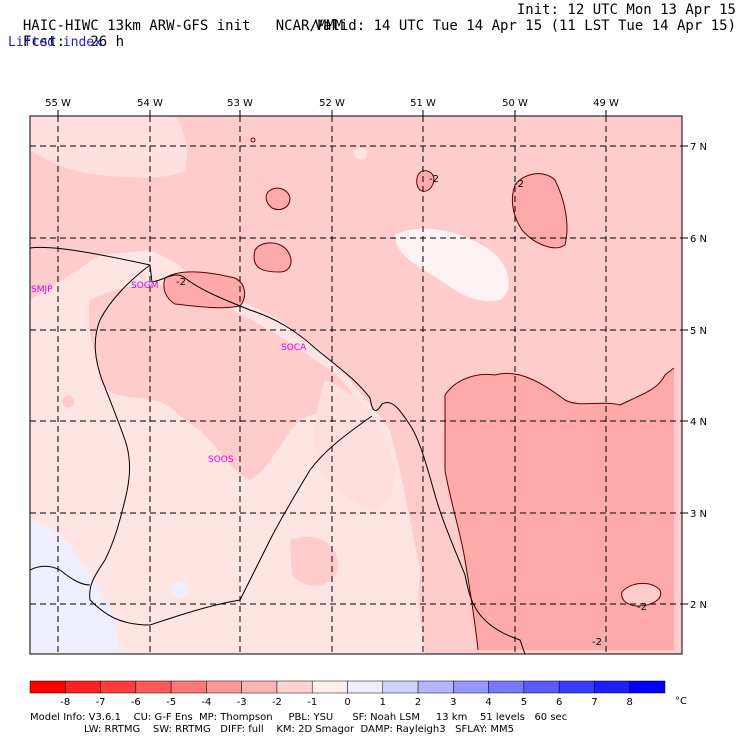 The width and height of the screenshot is (740, 740). Describe the element at coordinates (206, 702) in the screenshot. I see `colorbar-tick-label: -4` at that location.